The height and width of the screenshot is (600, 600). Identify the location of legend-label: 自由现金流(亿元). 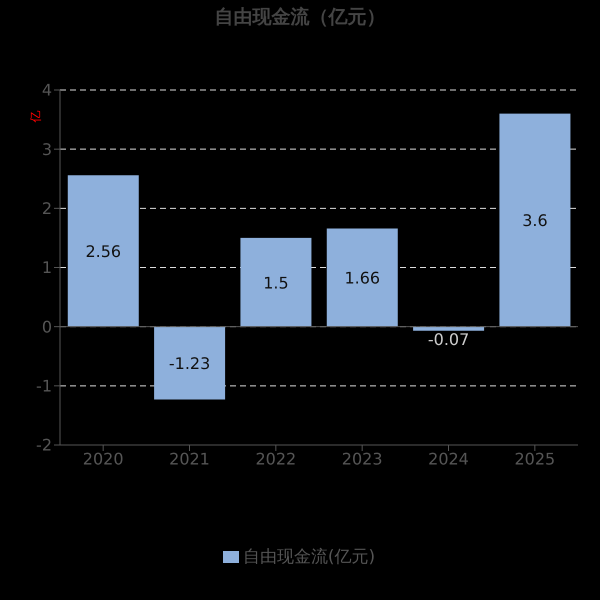
(309, 557).